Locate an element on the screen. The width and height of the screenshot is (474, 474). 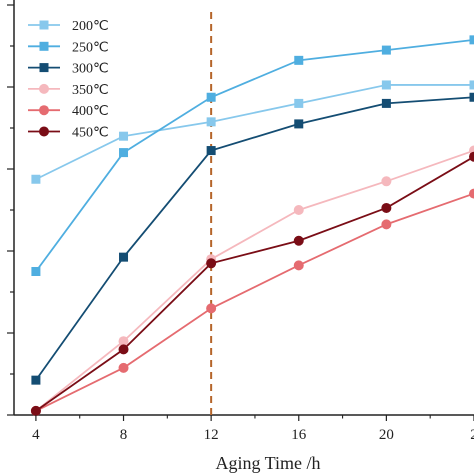
legend-label: 250℃ is located at coordinates (90, 47).